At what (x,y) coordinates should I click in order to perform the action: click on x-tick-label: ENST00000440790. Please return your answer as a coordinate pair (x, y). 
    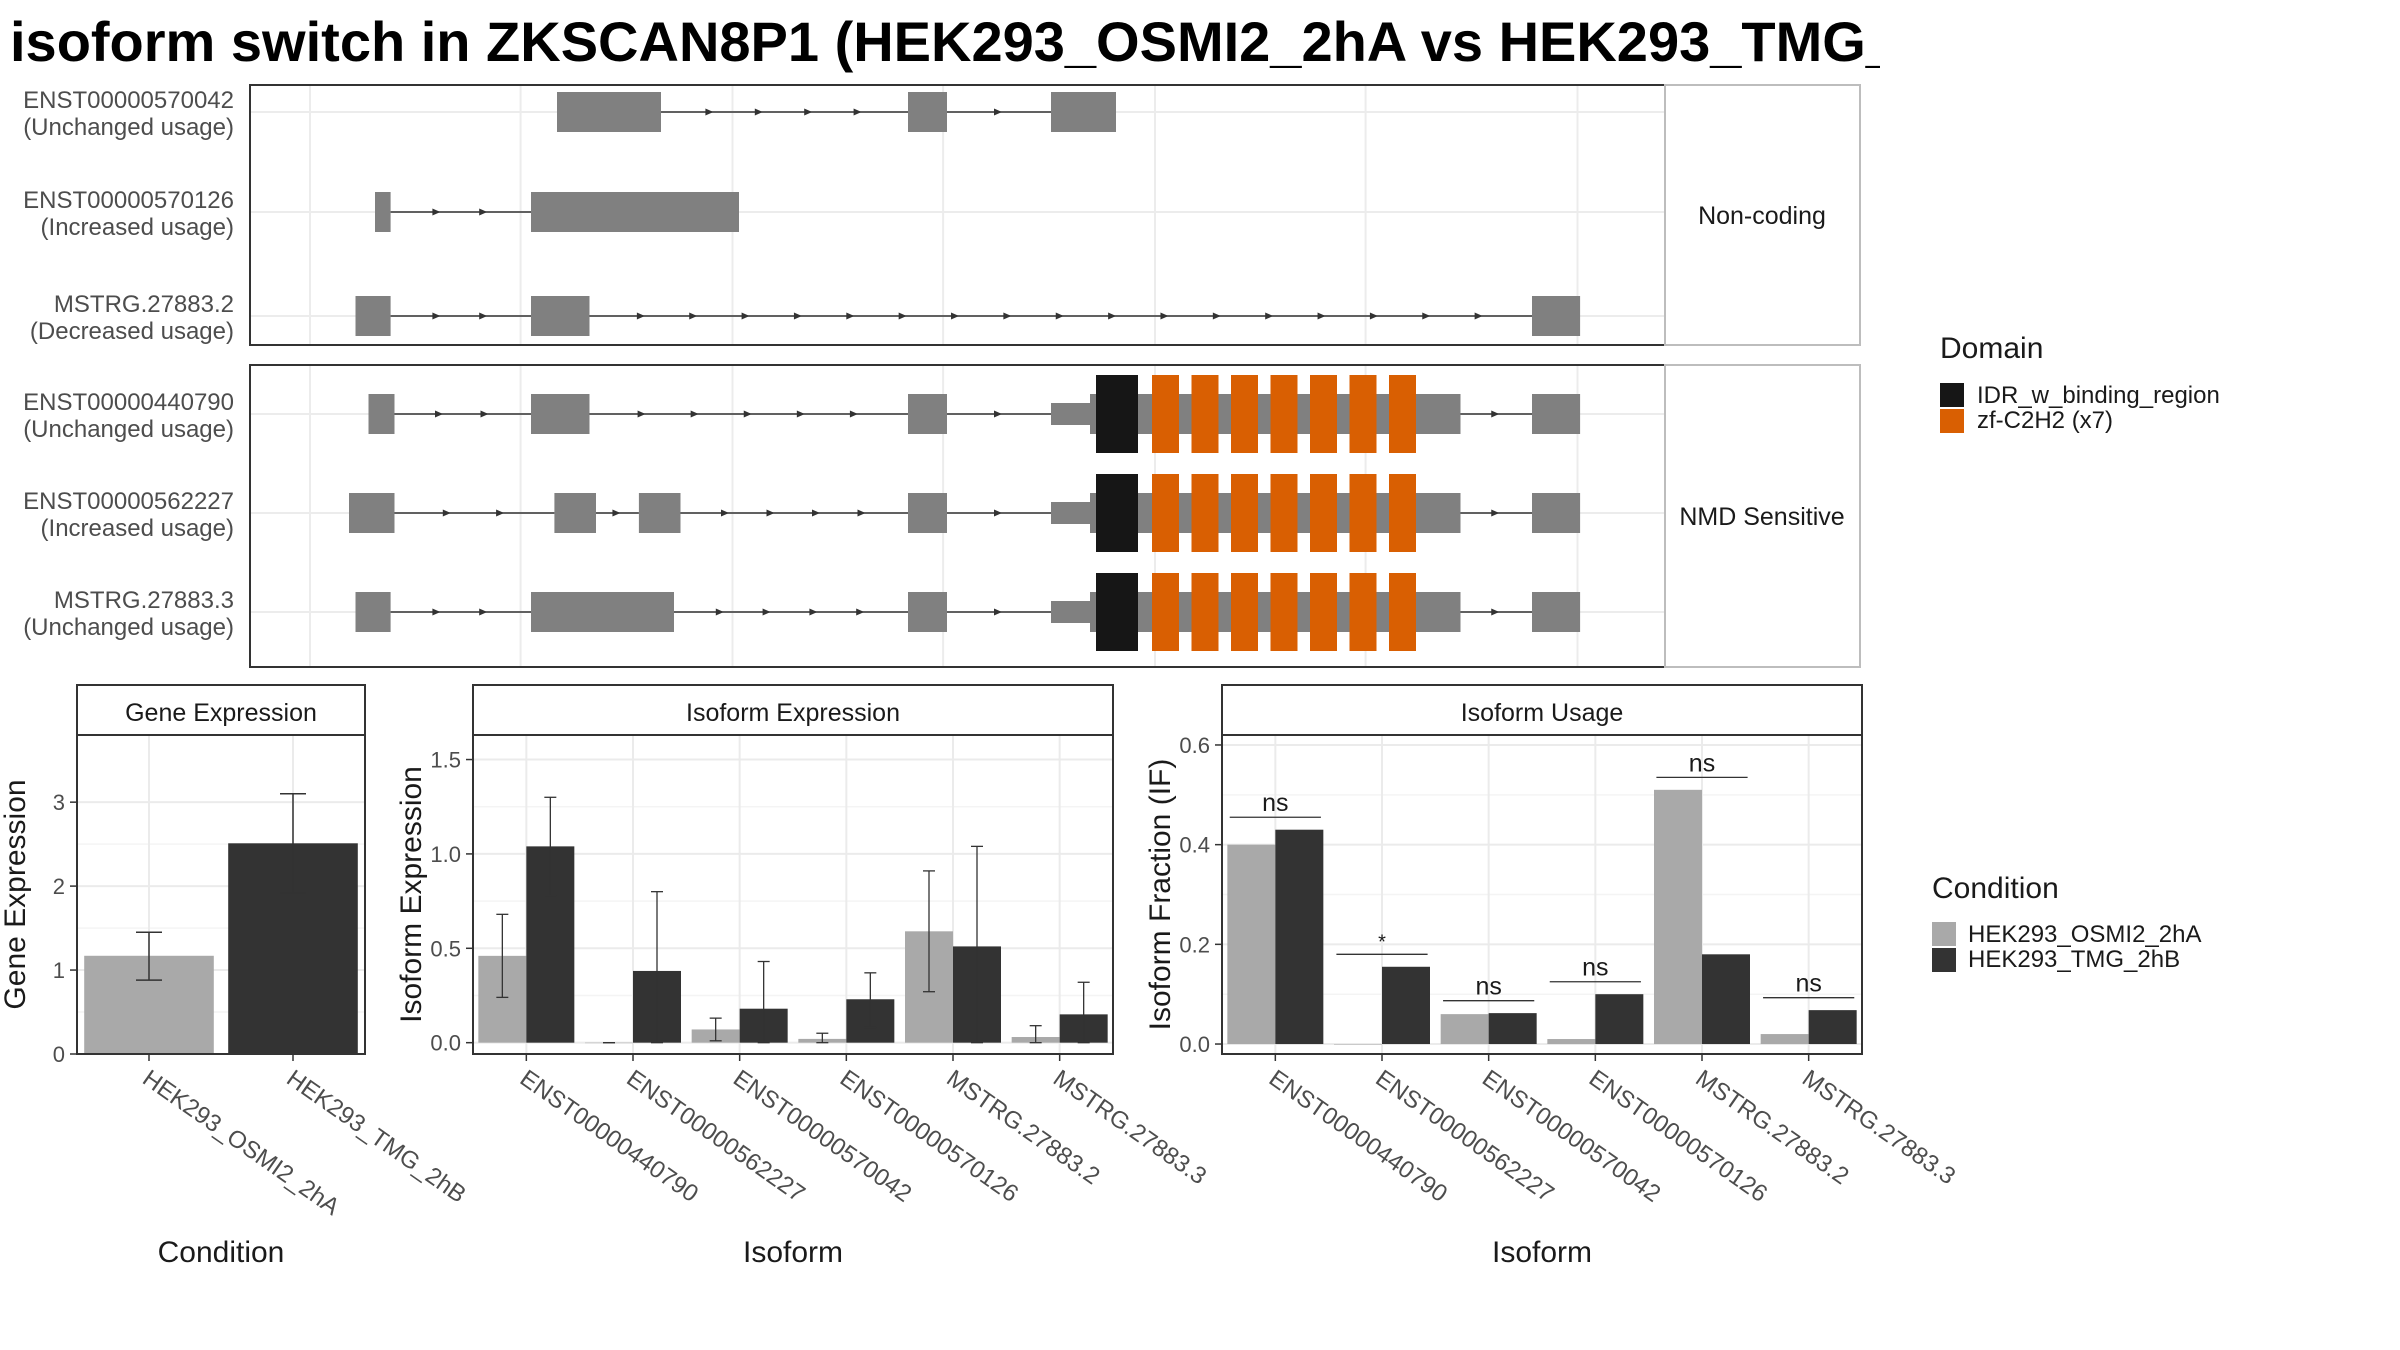
    Looking at the image, I should click on (609, 1136).